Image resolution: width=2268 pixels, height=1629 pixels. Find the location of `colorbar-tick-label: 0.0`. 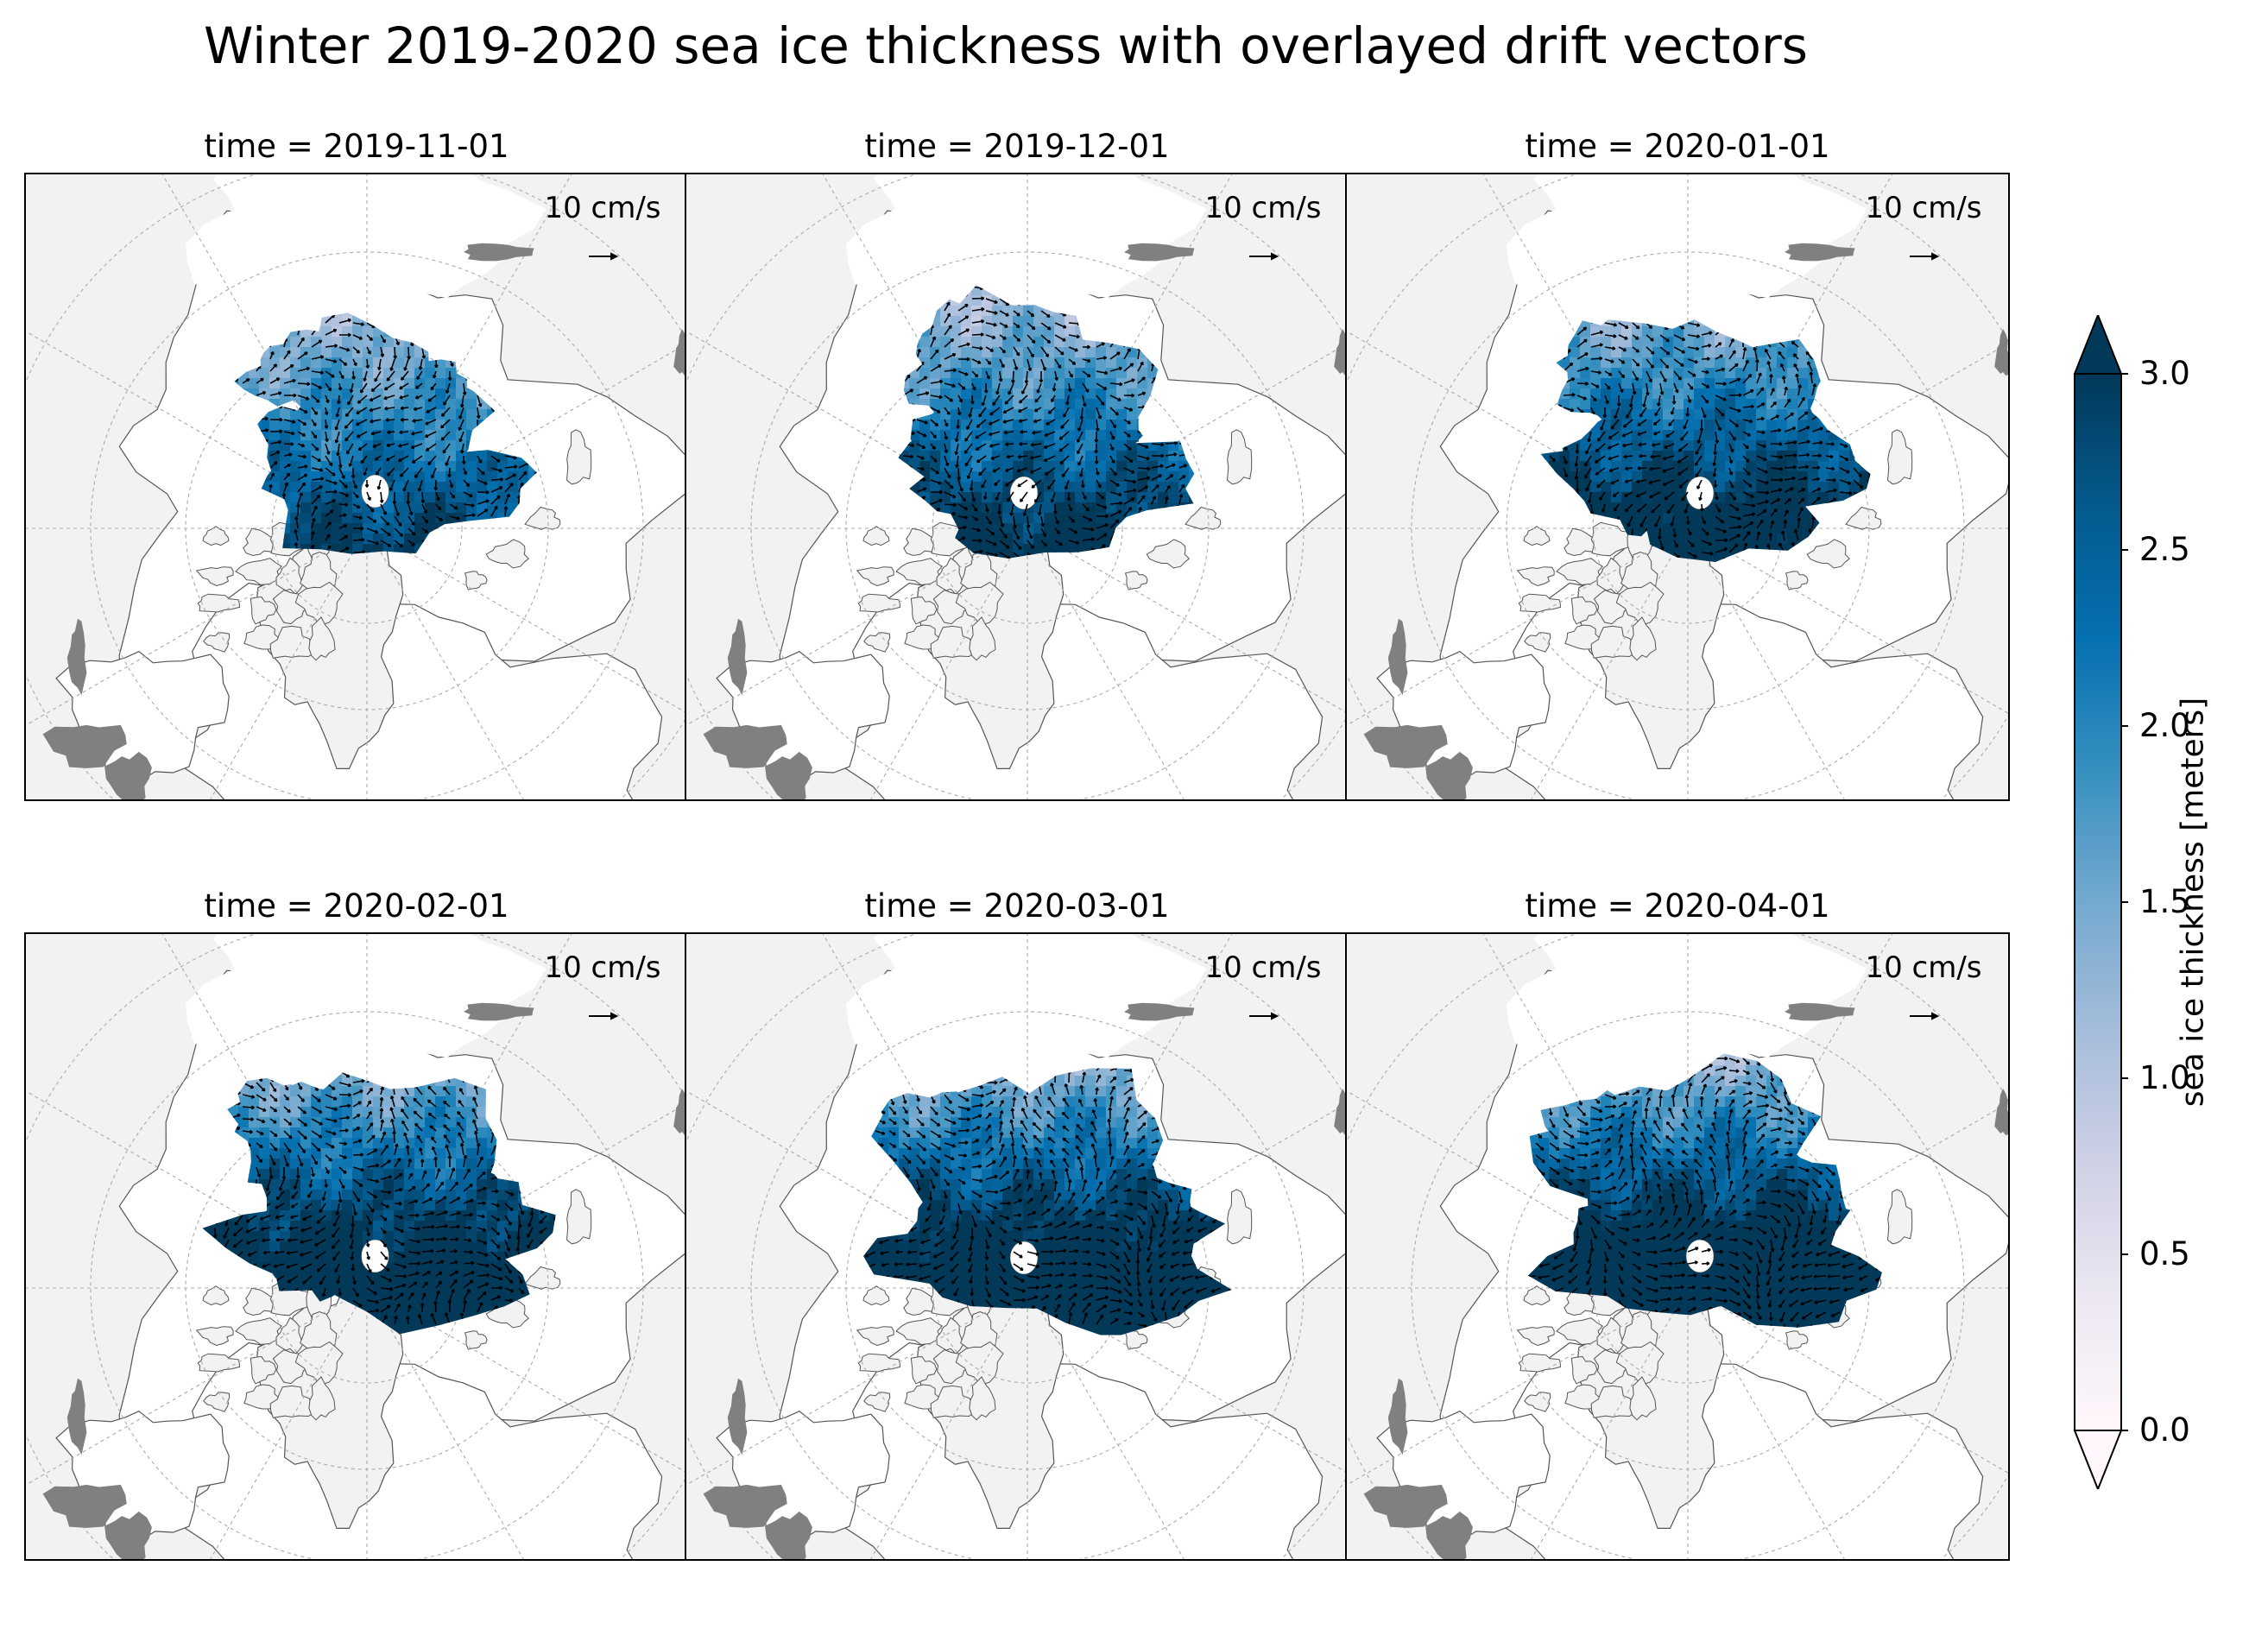

colorbar-tick-label: 0.0 is located at coordinates (2164, 1431).